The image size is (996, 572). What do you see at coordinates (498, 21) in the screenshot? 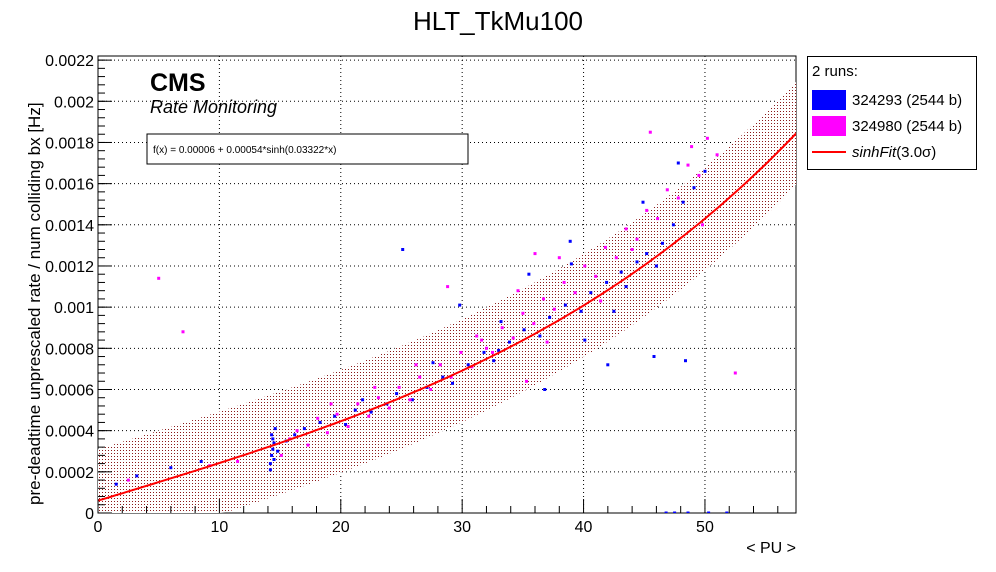
I see `chart-title: HLT_TkMu100` at bounding box center [498, 21].